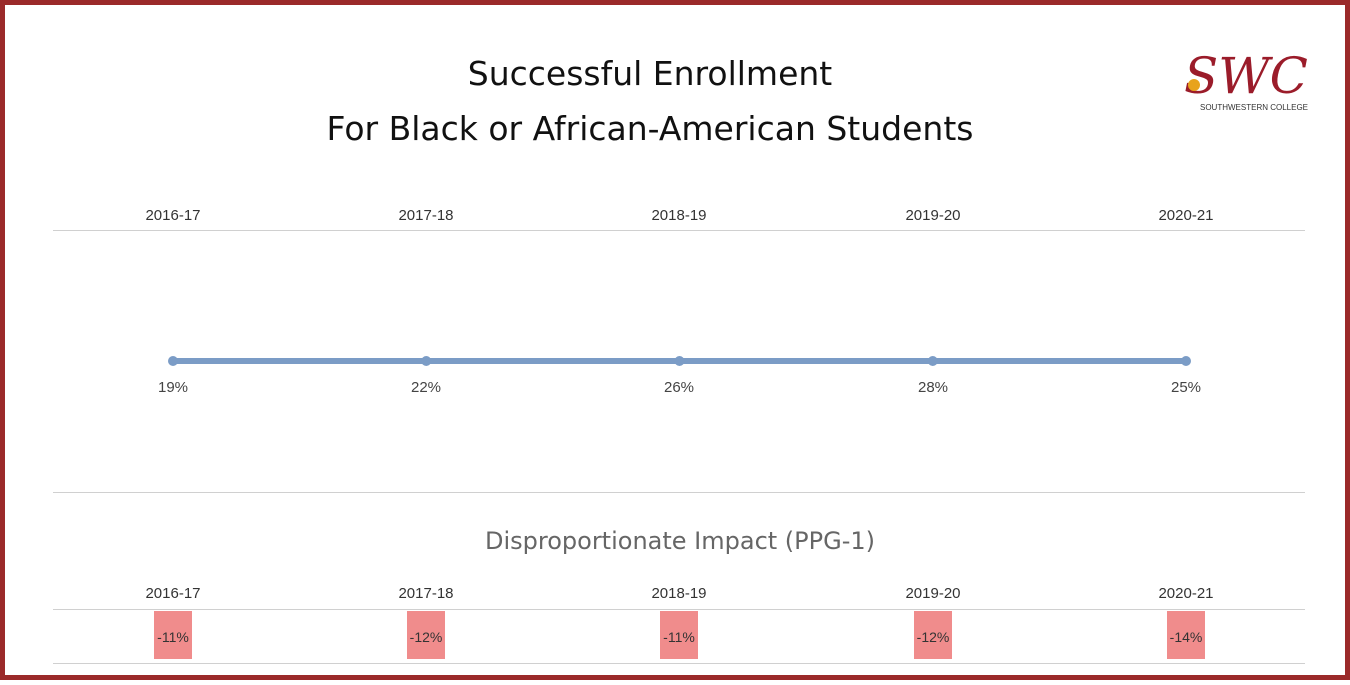 This screenshot has height=685, width=1350. I want to click on logo-mark: SWC, so click(1246, 76).